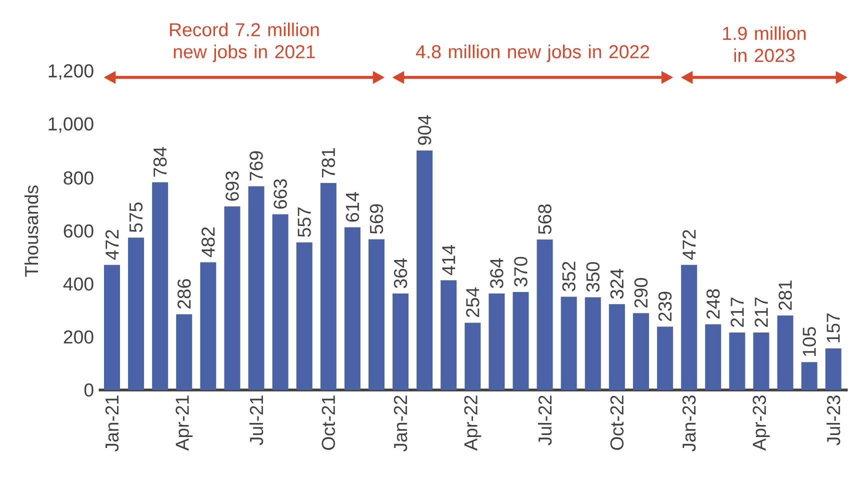  Describe the element at coordinates (31, 231) in the screenshot. I see `y-axis-title: Thousands` at that location.